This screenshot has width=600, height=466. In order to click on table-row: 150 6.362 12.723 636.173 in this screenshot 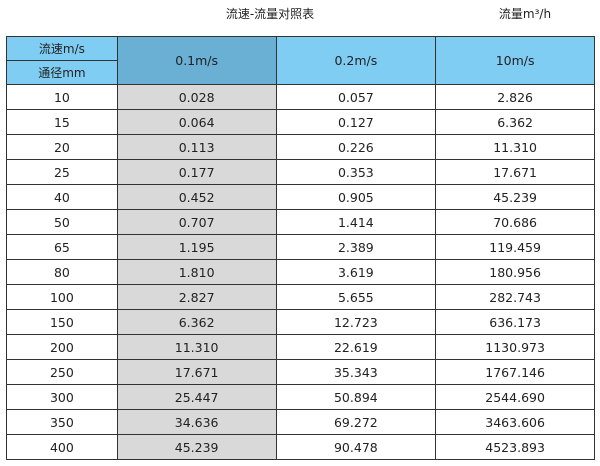, I will do `click(300, 322)`.